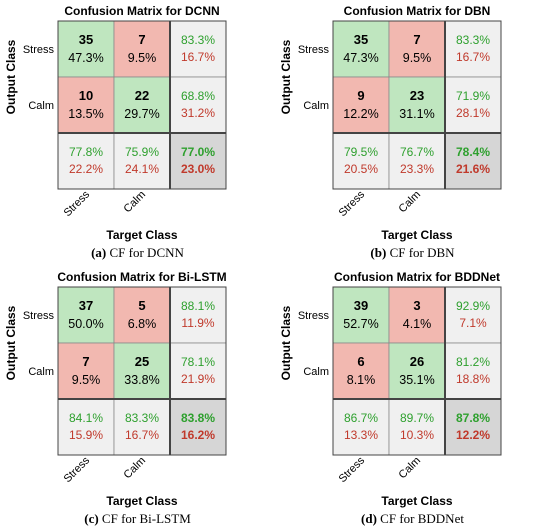 This screenshot has height=532, width=550. Describe the element at coordinates (198, 306) in the screenshot. I see `summary-correct: 88.1%` at that location.